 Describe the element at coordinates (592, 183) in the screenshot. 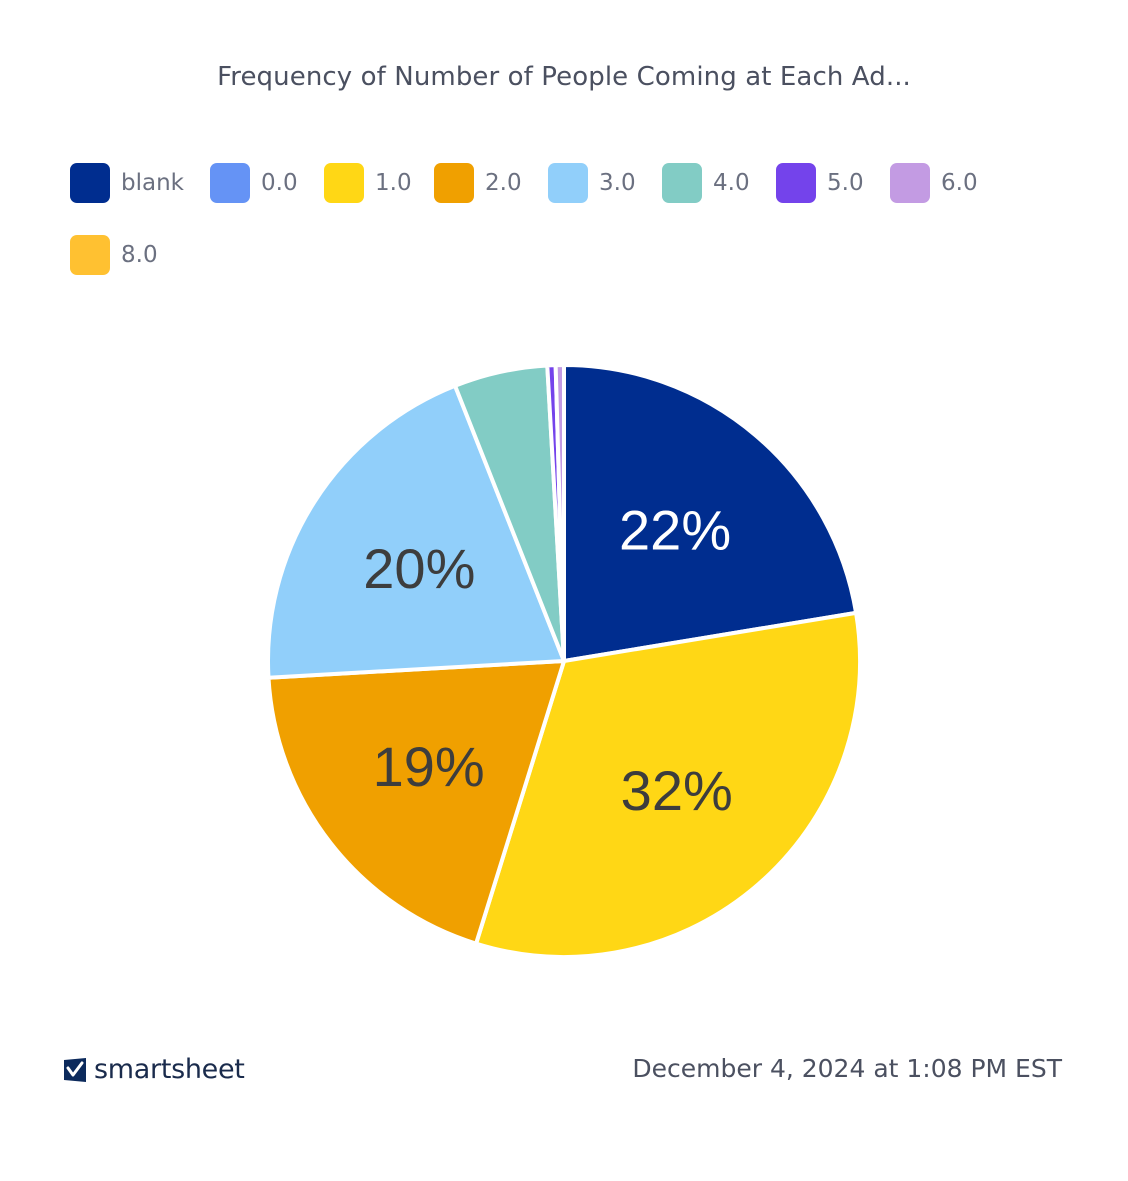

I see `legend-item: 3.0` at that location.